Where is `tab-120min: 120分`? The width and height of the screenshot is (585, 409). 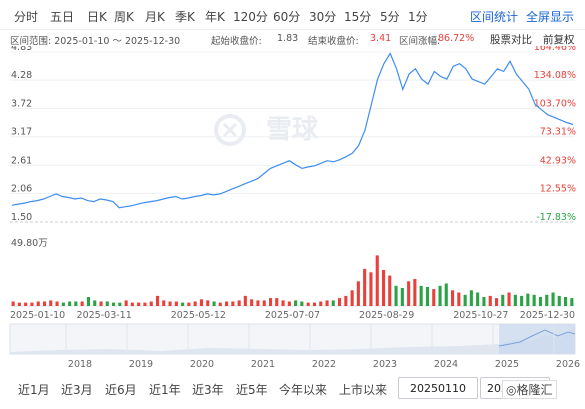
tab-120min: 120分 is located at coordinates (250, 17).